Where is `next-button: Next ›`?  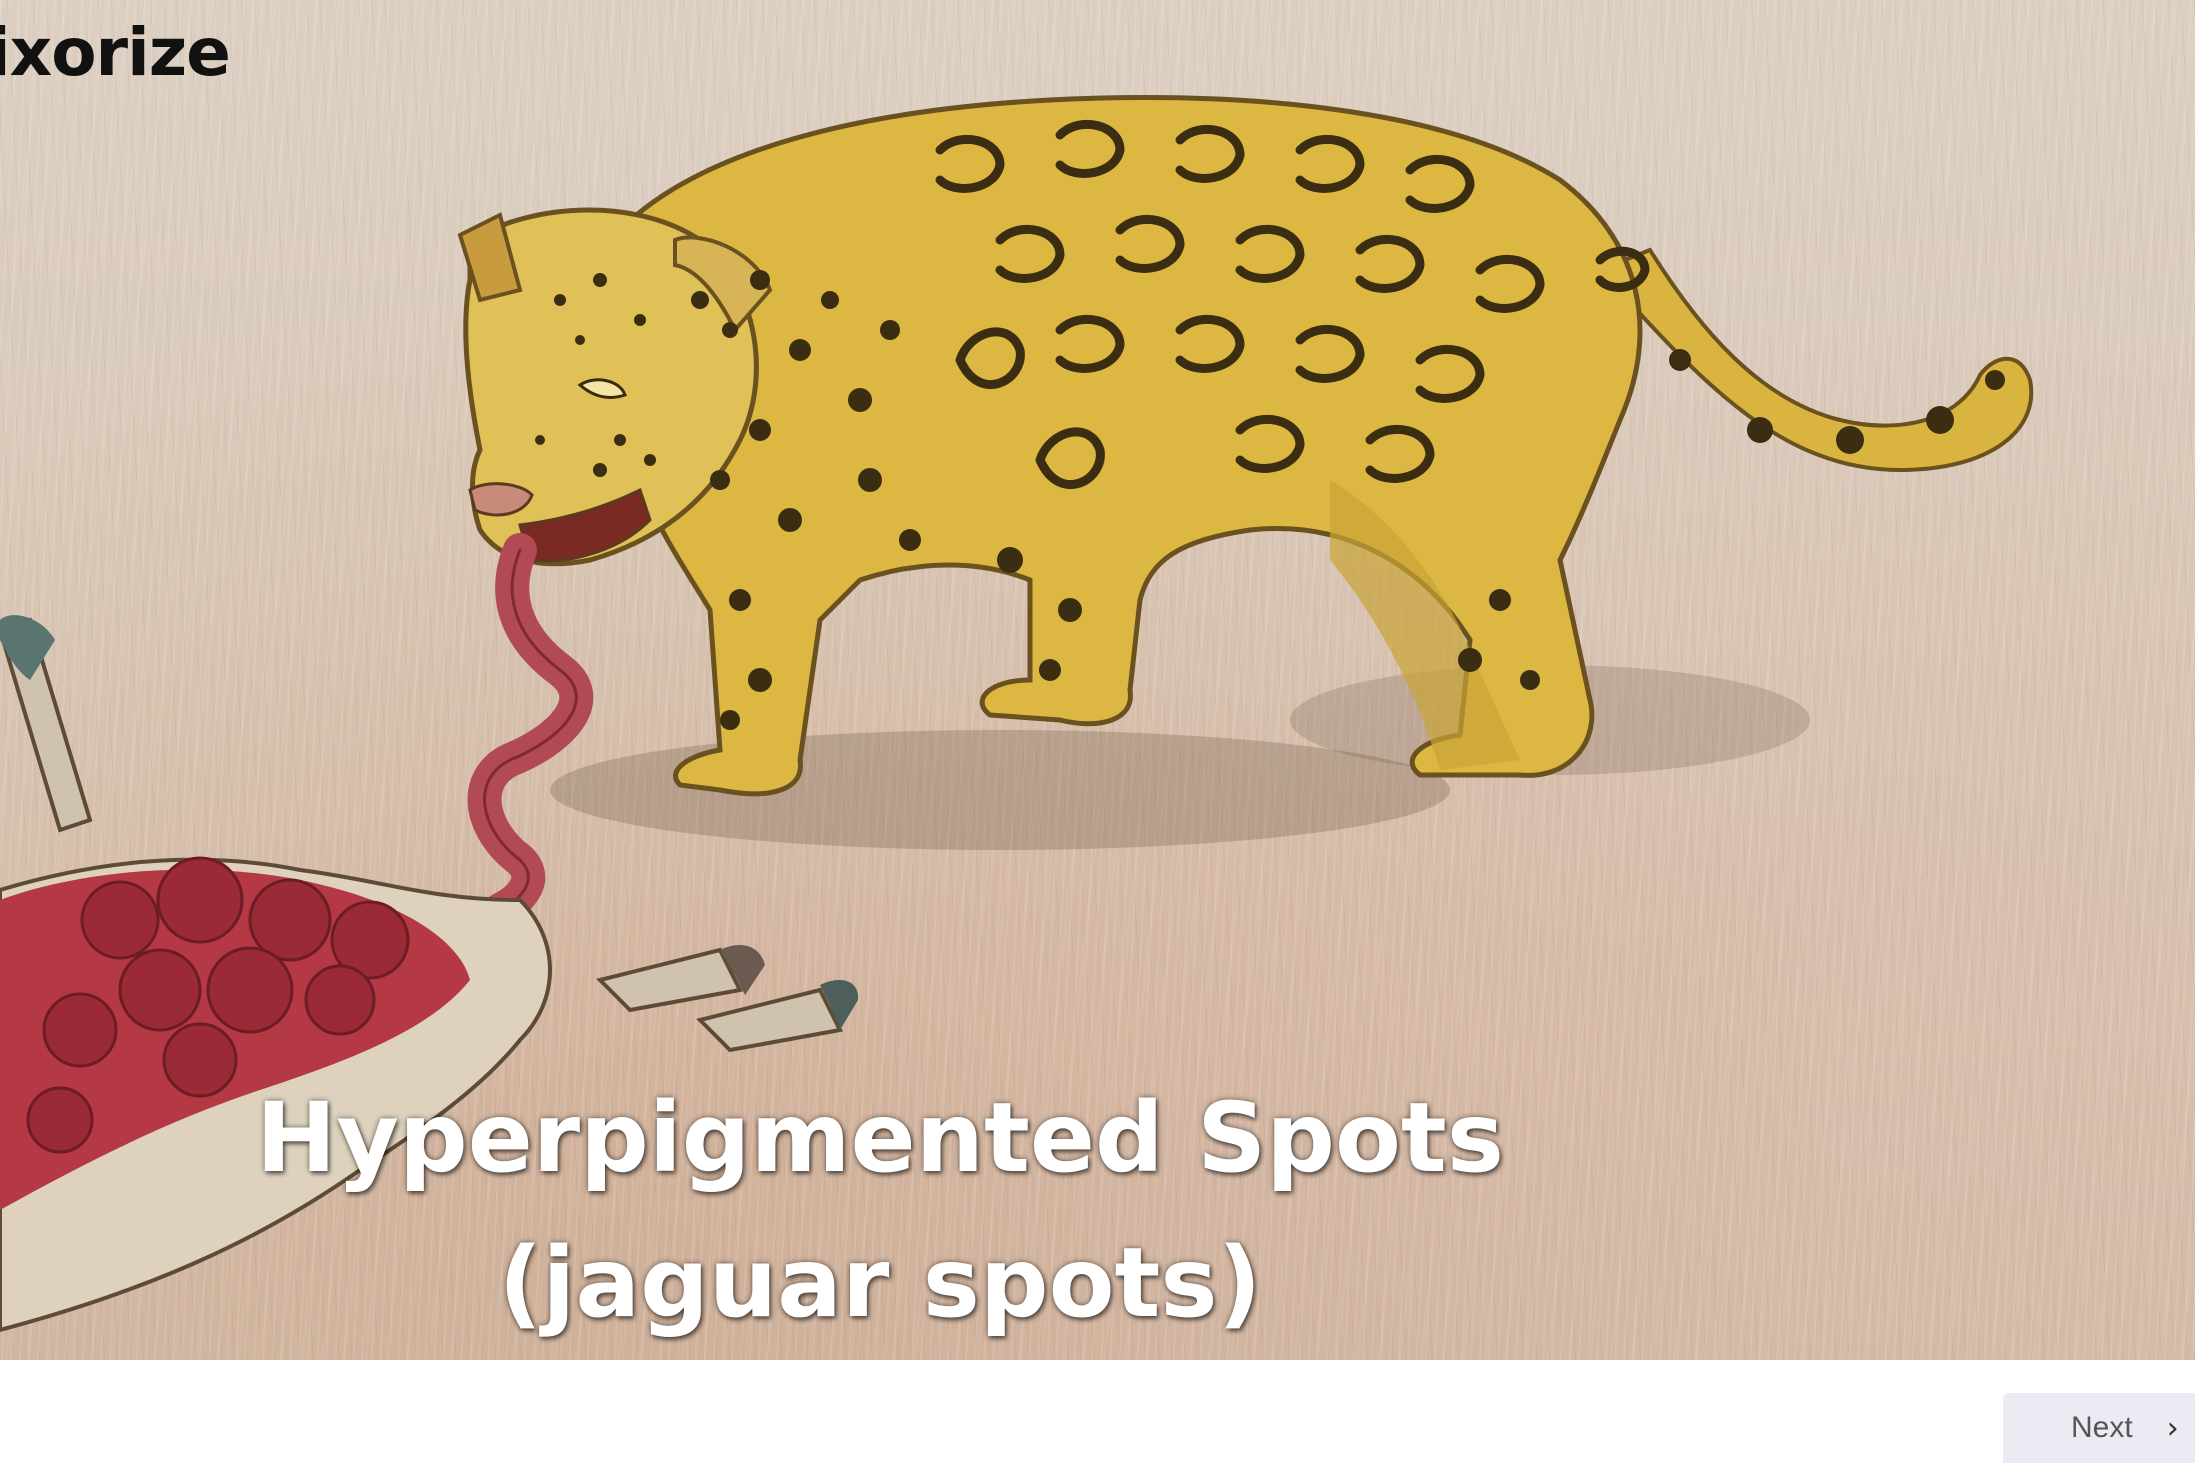 next-button: Next › is located at coordinates (2099, 1428).